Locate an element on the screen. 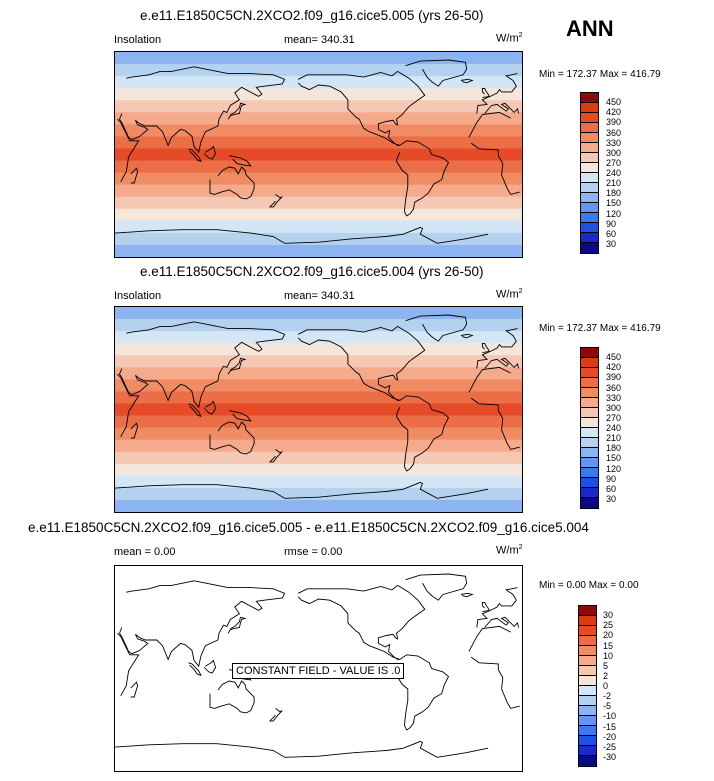 The height and width of the screenshot is (781, 714). panel3-colorbar is located at coordinates (587, 686).